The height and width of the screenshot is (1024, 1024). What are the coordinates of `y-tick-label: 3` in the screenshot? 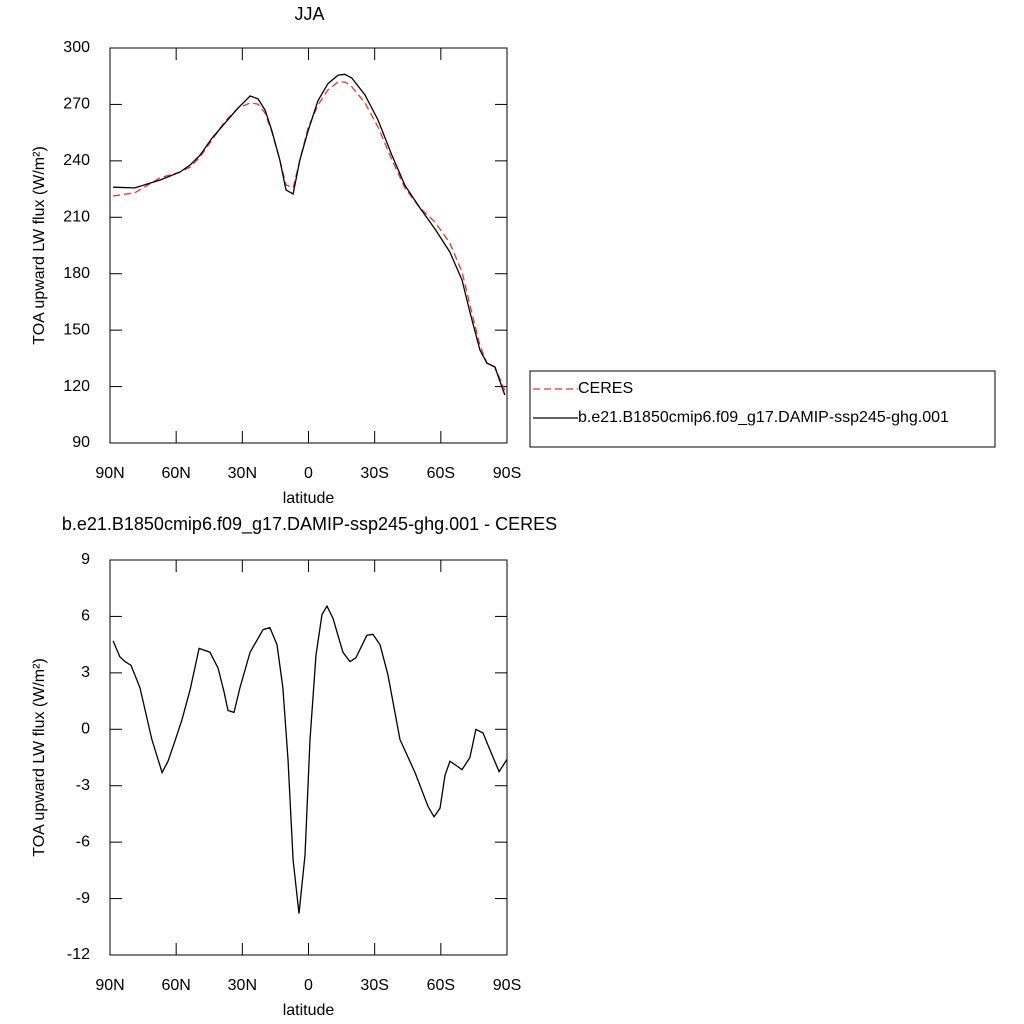 It's located at (85, 672).